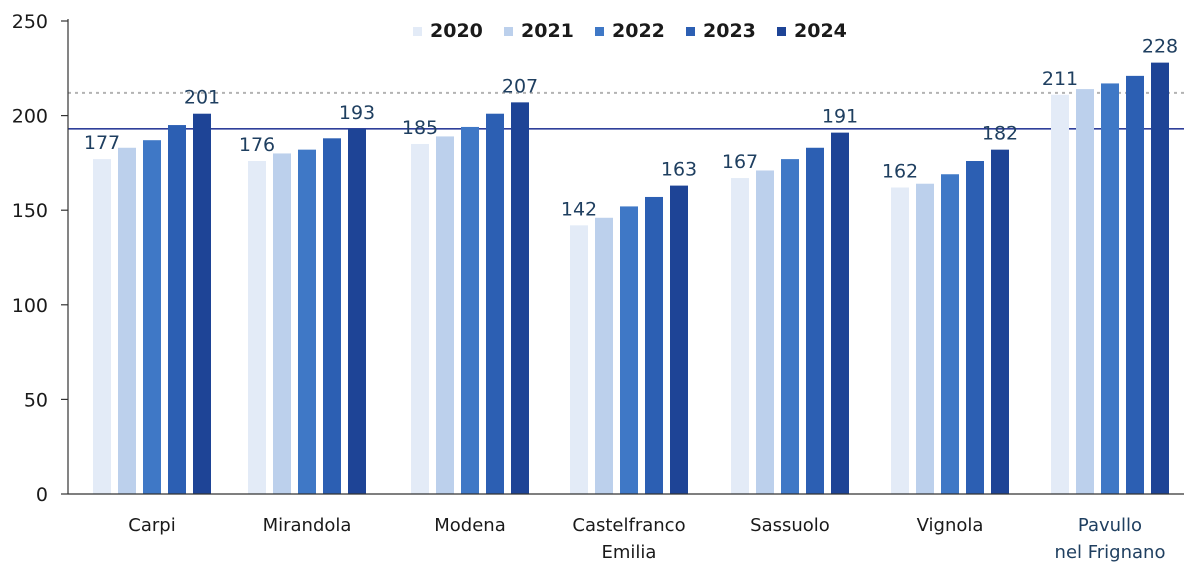 This screenshot has width=1184, height=570. What do you see at coordinates (420, 128) in the screenshot?
I see `data-label: 185` at bounding box center [420, 128].